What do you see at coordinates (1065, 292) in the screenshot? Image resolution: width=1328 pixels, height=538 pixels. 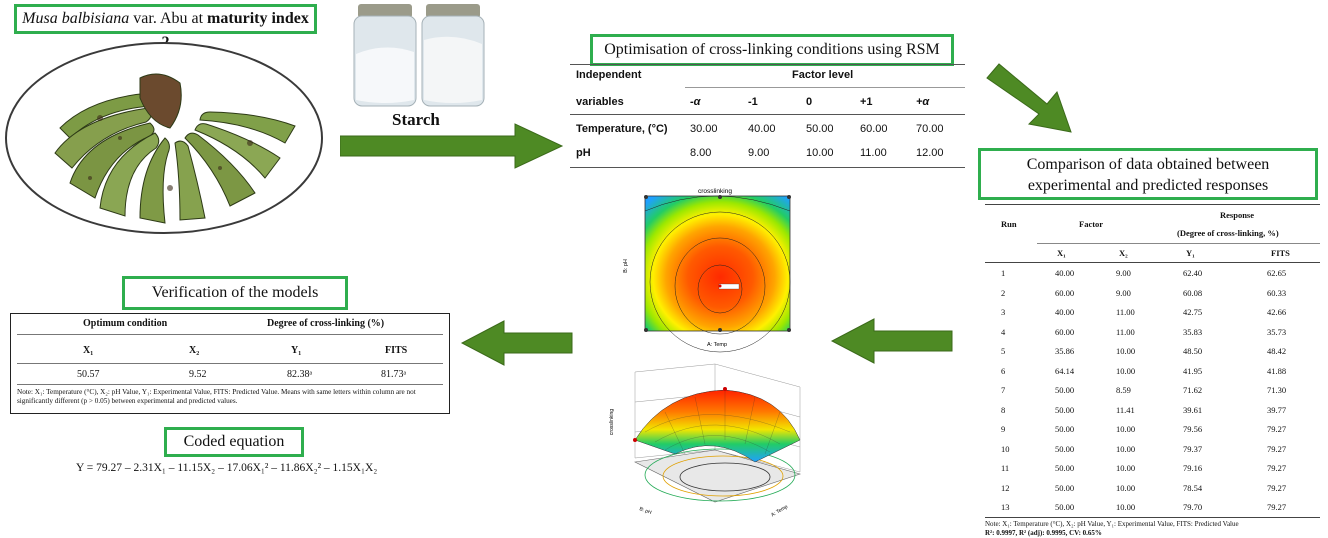 I see `comparison-cell: 60.00` at bounding box center [1065, 292].